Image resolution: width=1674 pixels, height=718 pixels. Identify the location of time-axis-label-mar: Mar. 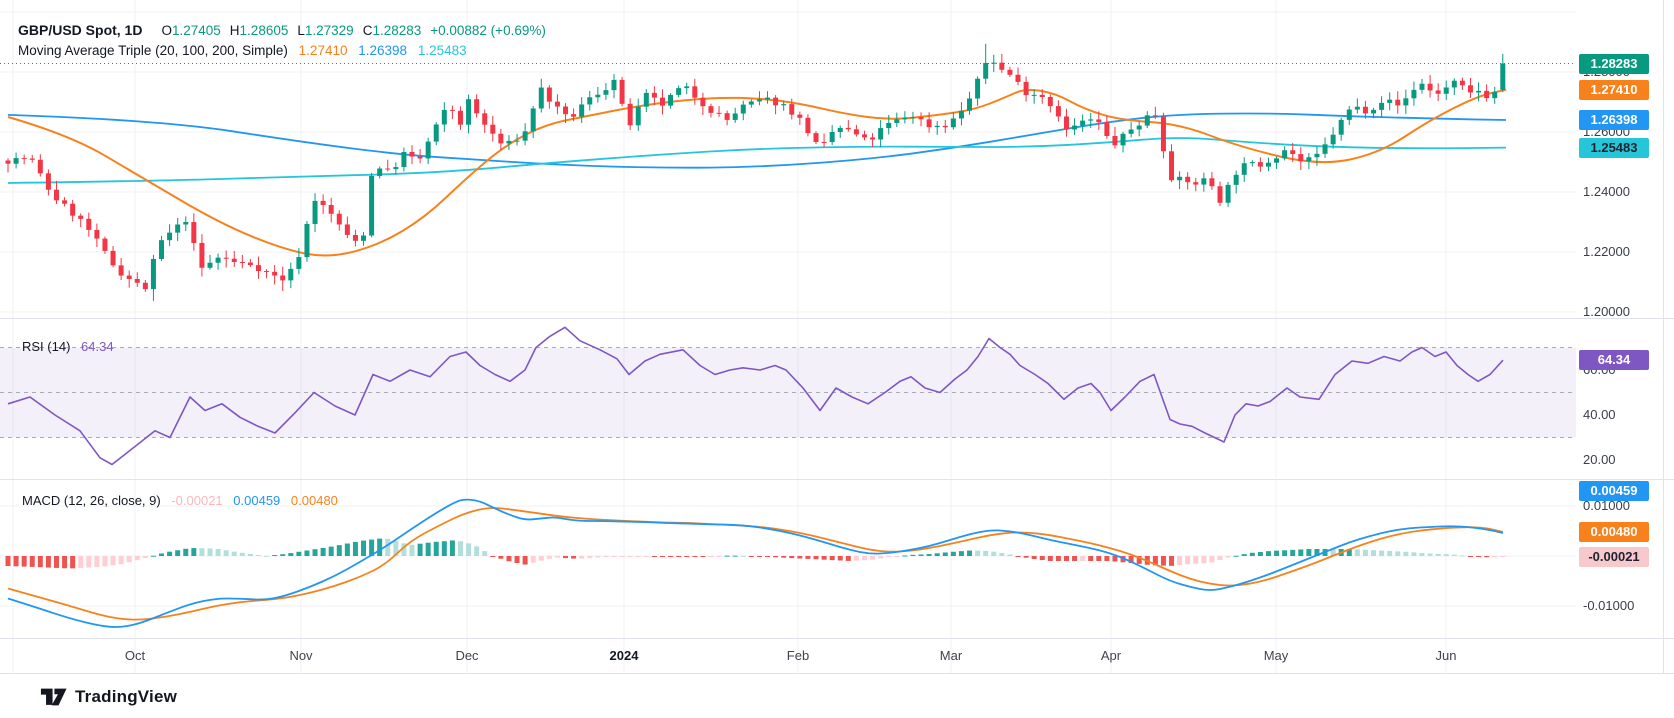
(951, 655).